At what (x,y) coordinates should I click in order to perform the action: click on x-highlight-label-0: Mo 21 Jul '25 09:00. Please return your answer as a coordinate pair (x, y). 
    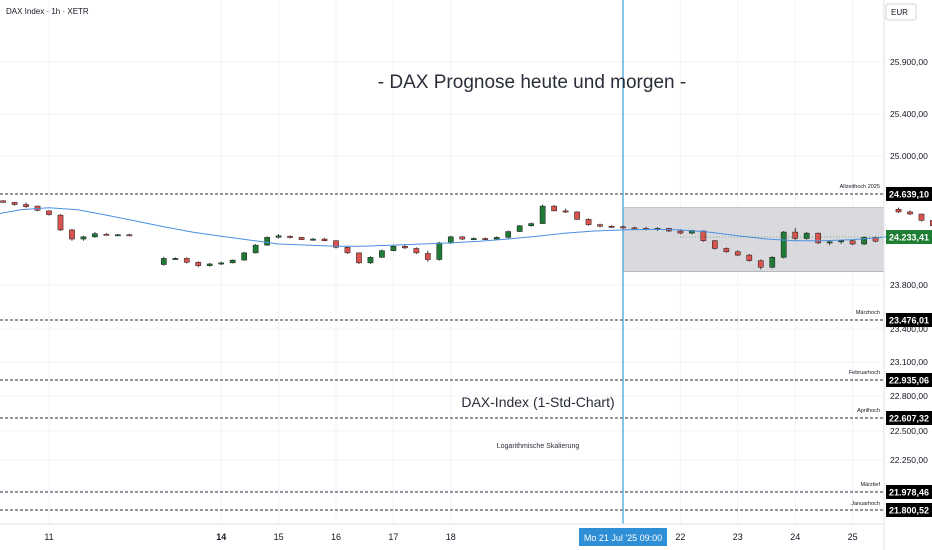
    Looking at the image, I should click on (623, 538).